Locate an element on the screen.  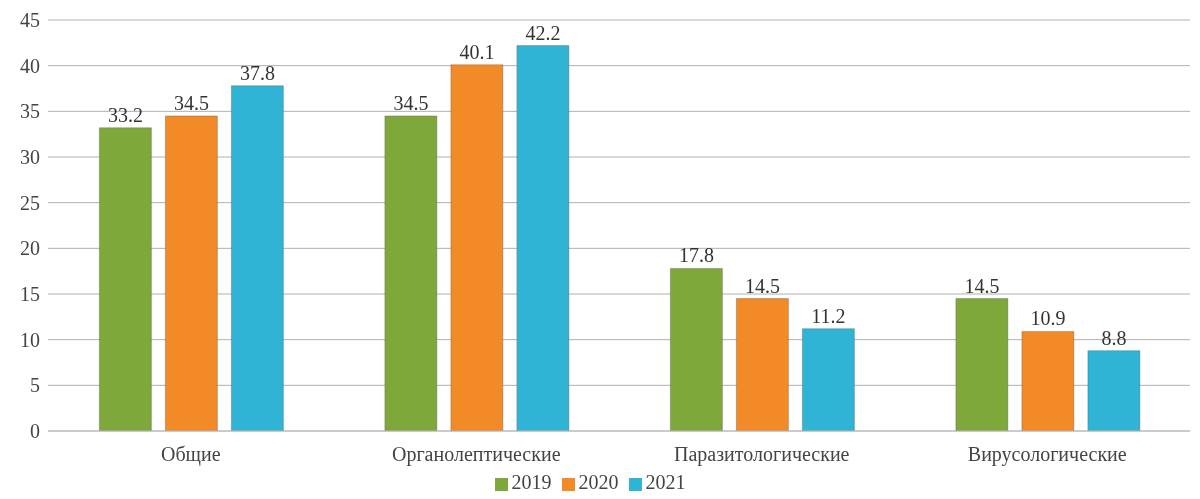
data-label: 37.8 is located at coordinates (257, 72).